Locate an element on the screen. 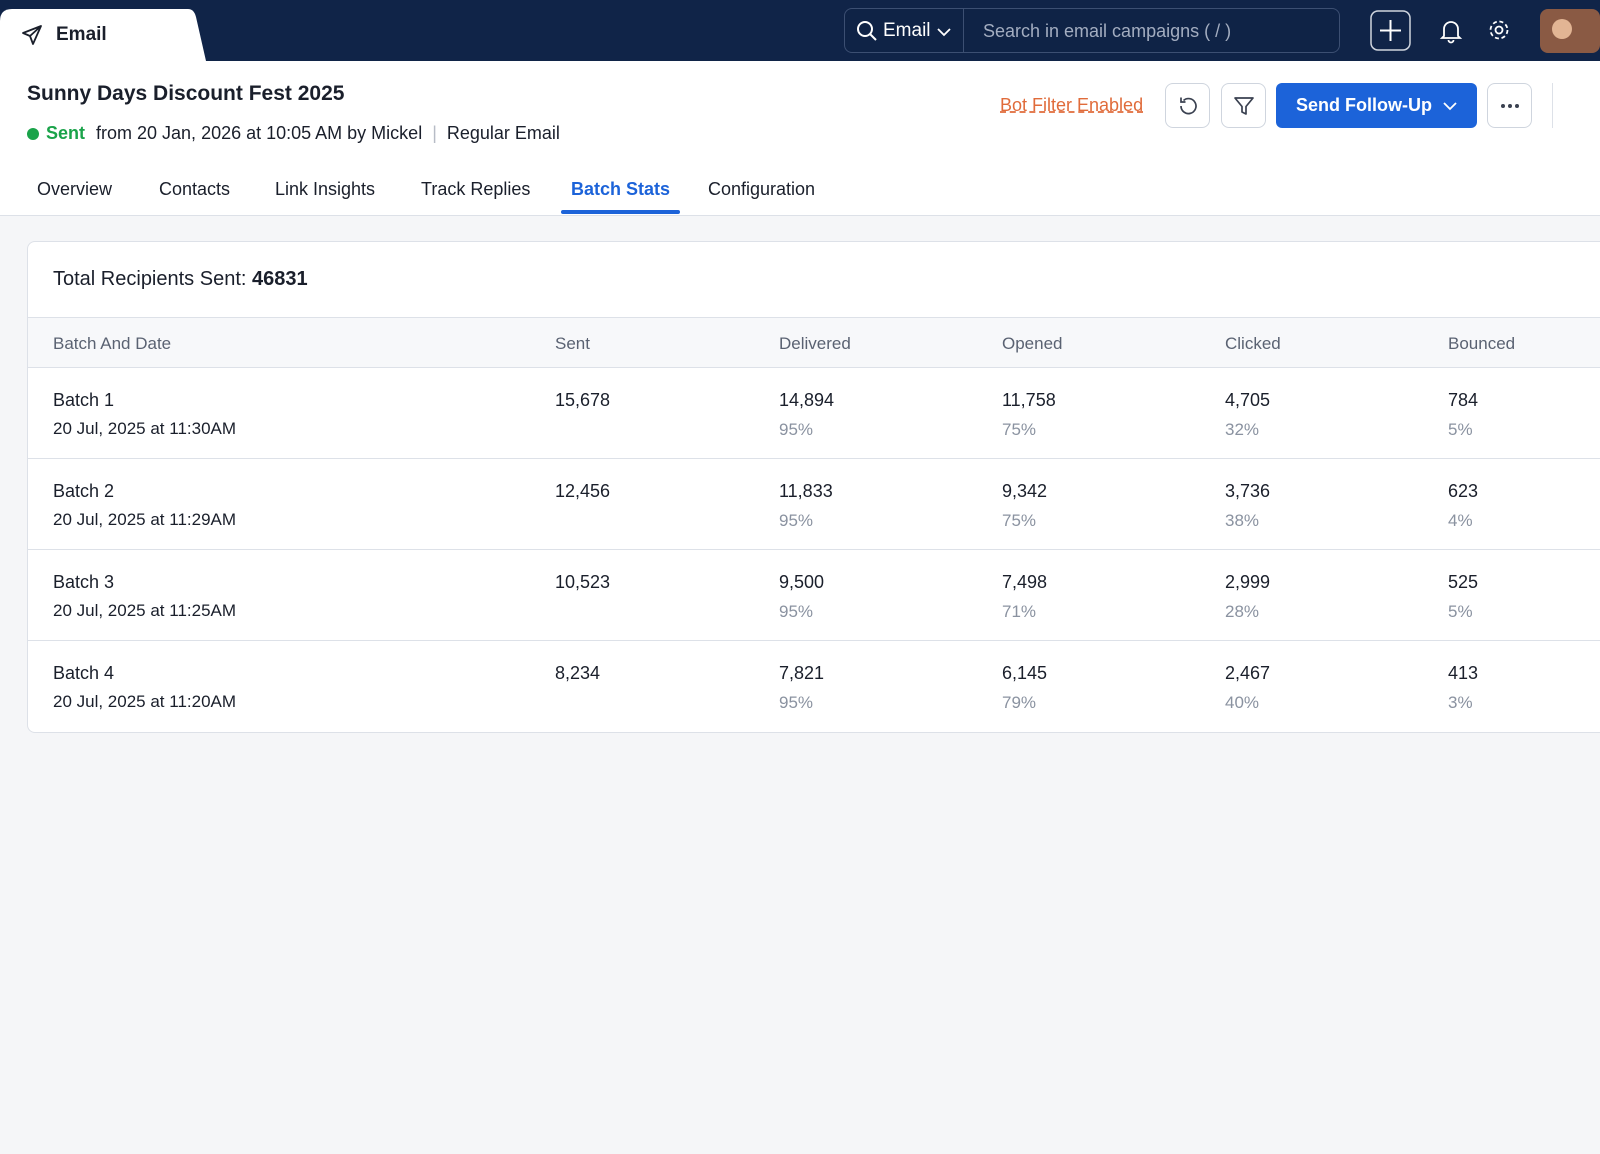 This screenshot has height=1154, width=1600. delivered-count: 9,500 is located at coordinates (802, 582).